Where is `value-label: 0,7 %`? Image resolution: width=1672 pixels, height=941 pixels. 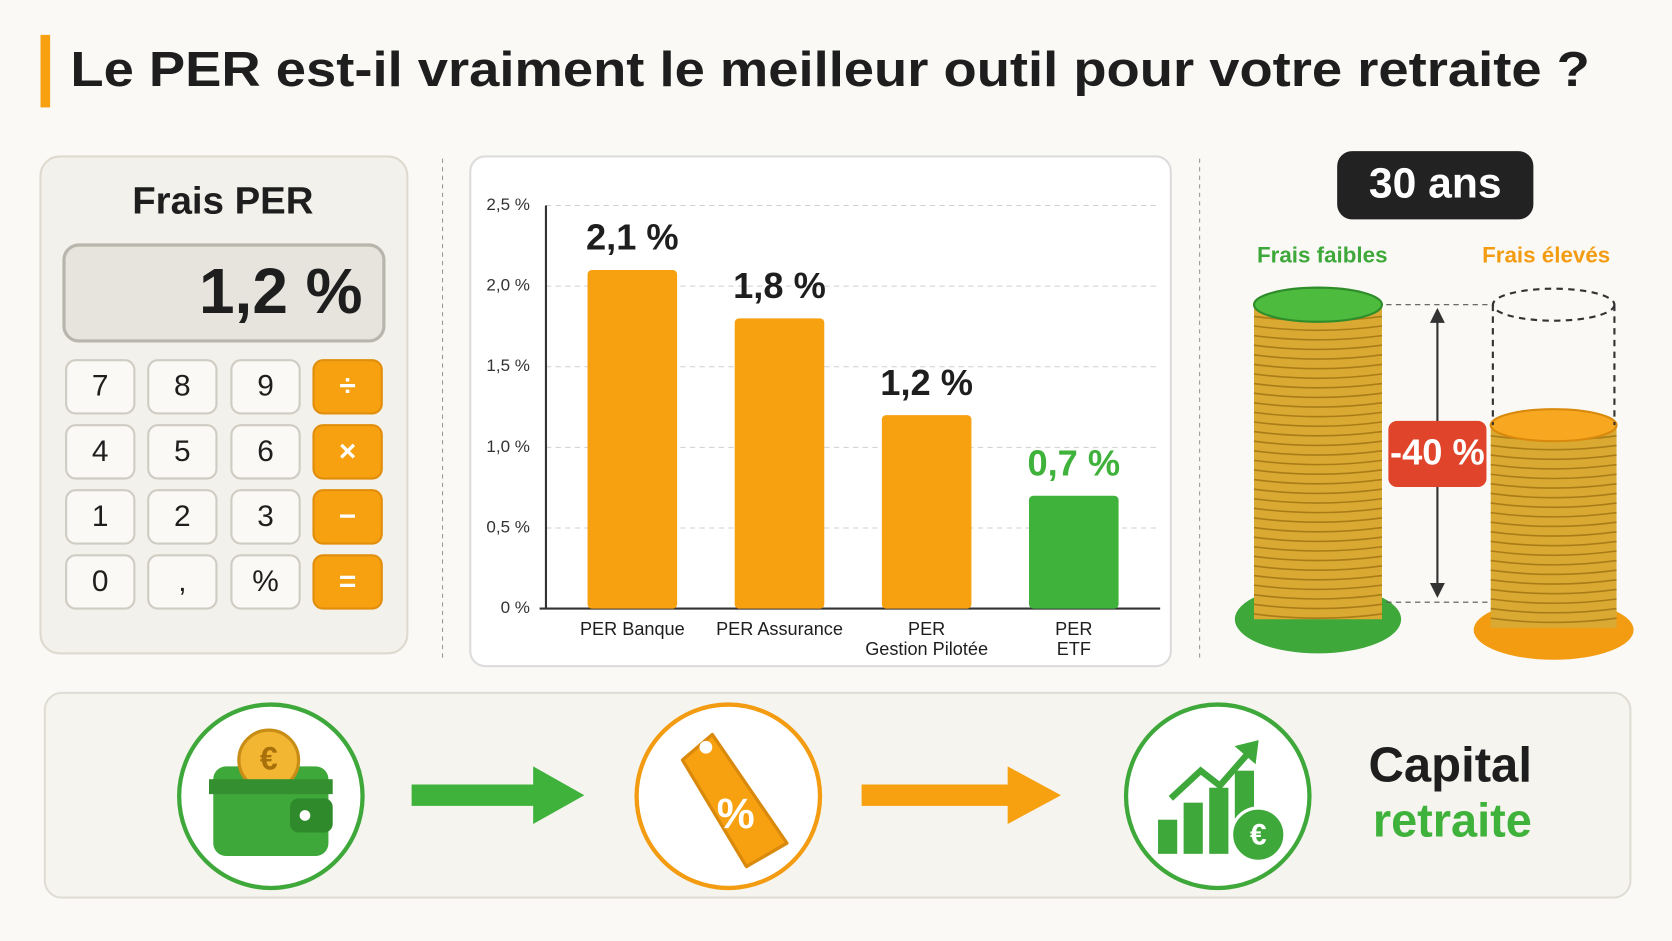 value-label: 0,7 % is located at coordinates (1073, 462).